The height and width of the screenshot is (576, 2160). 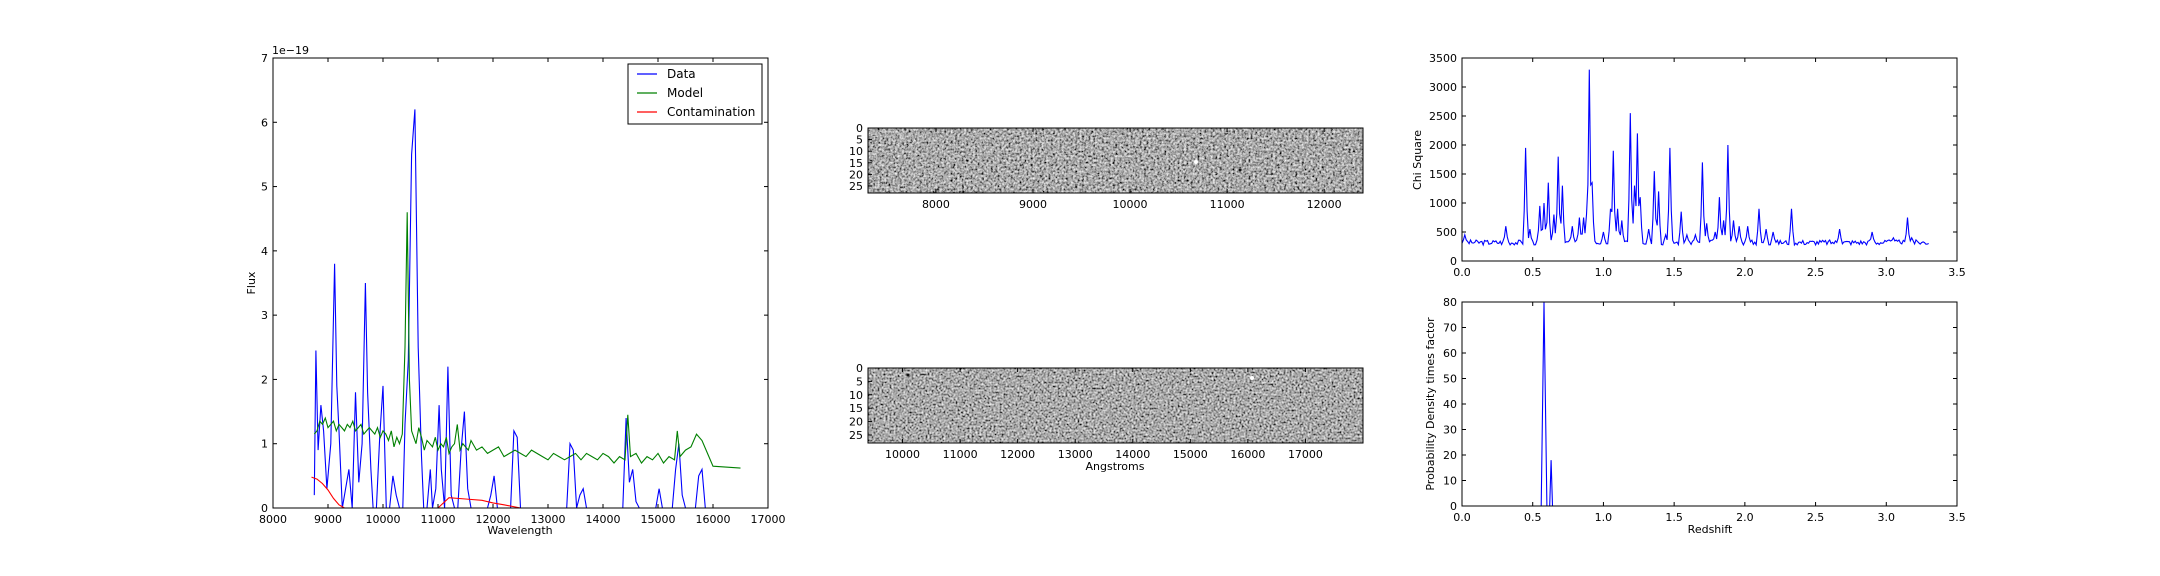 What do you see at coordinates (1240, 170) in the screenshot?
I see `cold-pixel` at bounding box center [1240, 170].